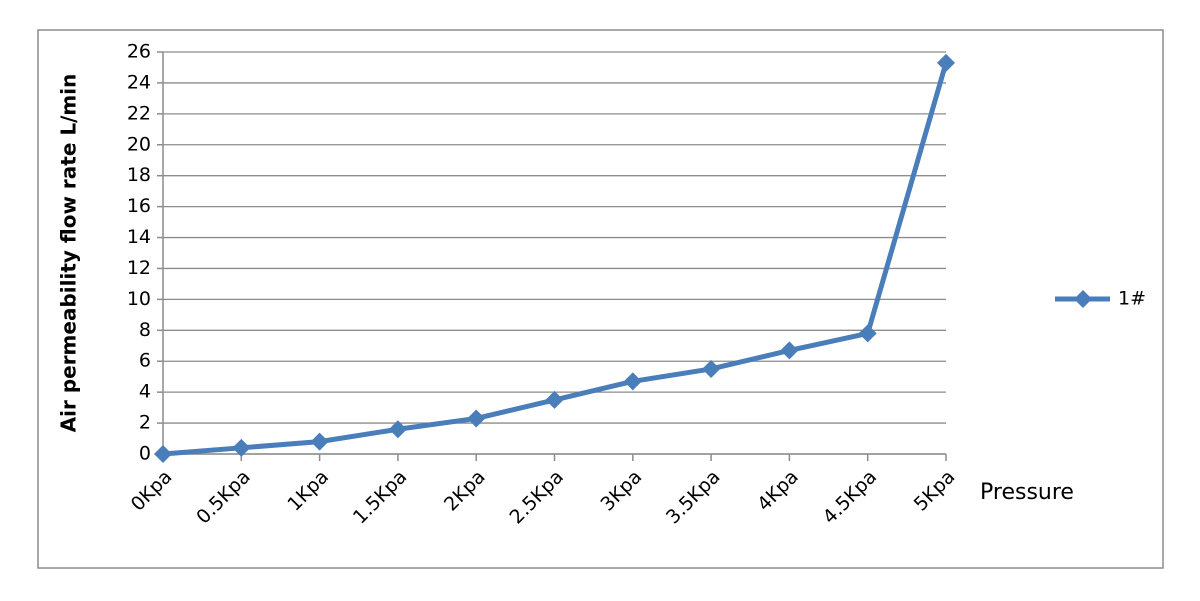  What do you see at coordinates (139, 113) in the screenshot?
I see `y-tick-label: 22` at bounding box center [139, 113].